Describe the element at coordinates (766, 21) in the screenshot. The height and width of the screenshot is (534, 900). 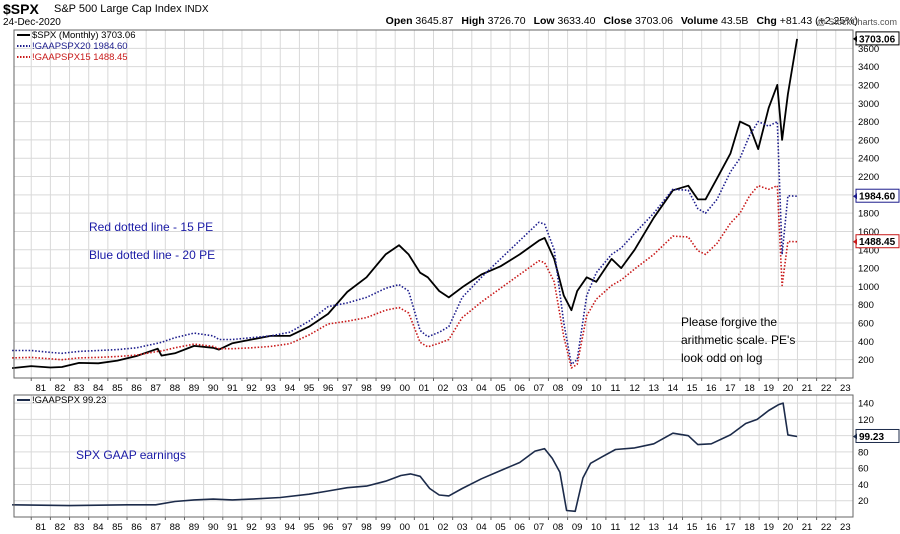
I see `quote-label-chg: Chg` at that location.